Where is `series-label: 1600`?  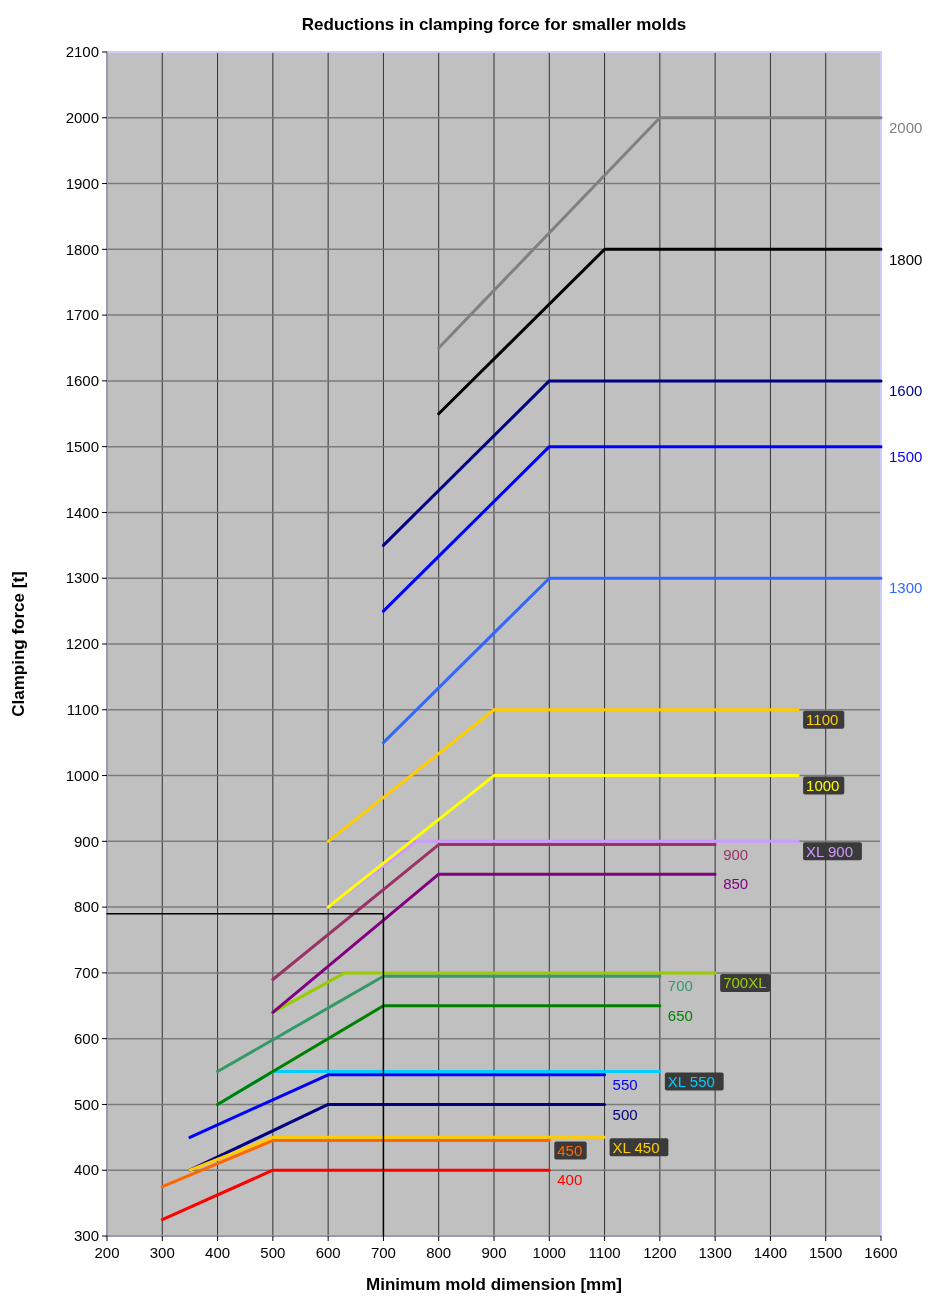 series-label: 1600 is located at coordinates (906, 391).